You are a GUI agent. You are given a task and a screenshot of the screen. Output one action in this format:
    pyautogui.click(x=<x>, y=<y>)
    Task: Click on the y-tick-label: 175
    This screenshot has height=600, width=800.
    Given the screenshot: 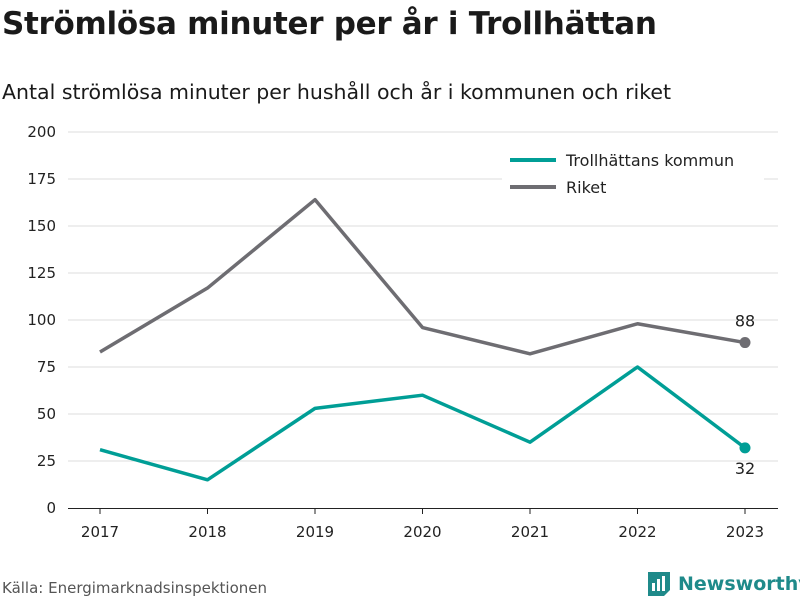 What is the action you would take?
    pyautogui.click(x=41, y=179)
    